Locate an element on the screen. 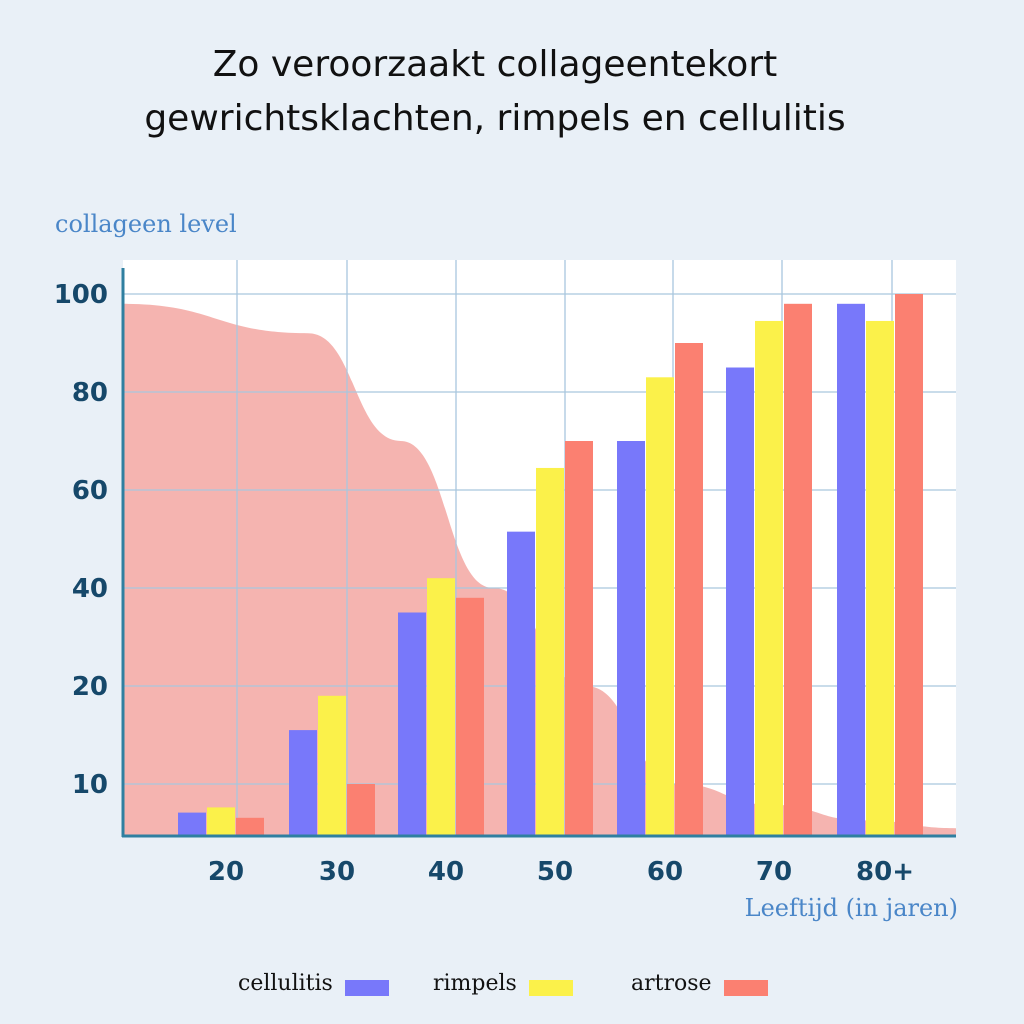 This screenshot has height=1024, width=1024. x-axis-label: Leeftijd (in jaren) is located at coordinates (851, 908).